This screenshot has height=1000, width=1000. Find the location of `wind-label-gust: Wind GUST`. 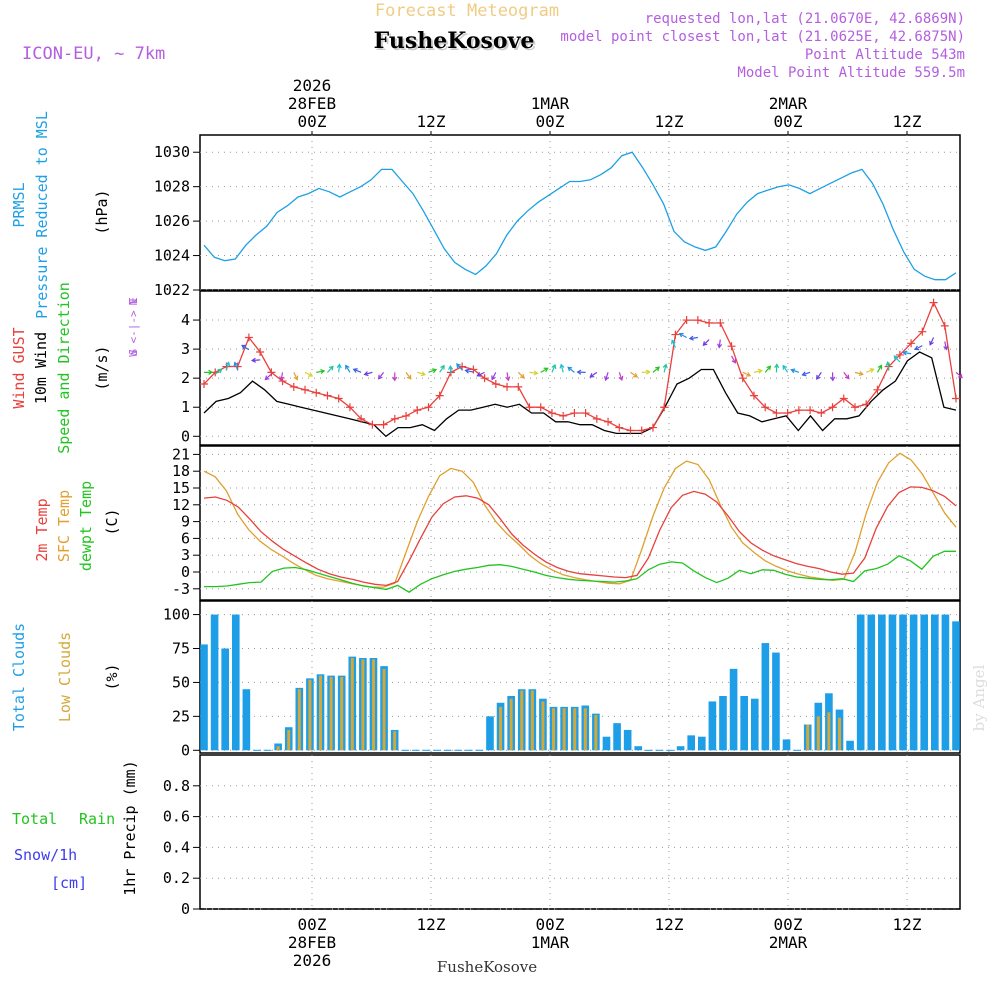

wind-label-gust: Wind GUST is located at coordinates (19, 367).